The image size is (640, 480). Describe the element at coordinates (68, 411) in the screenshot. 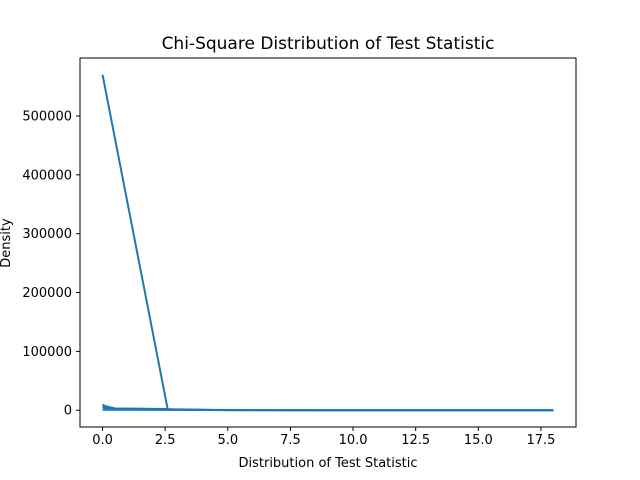

I see `y-tick-label: 0` at that location.